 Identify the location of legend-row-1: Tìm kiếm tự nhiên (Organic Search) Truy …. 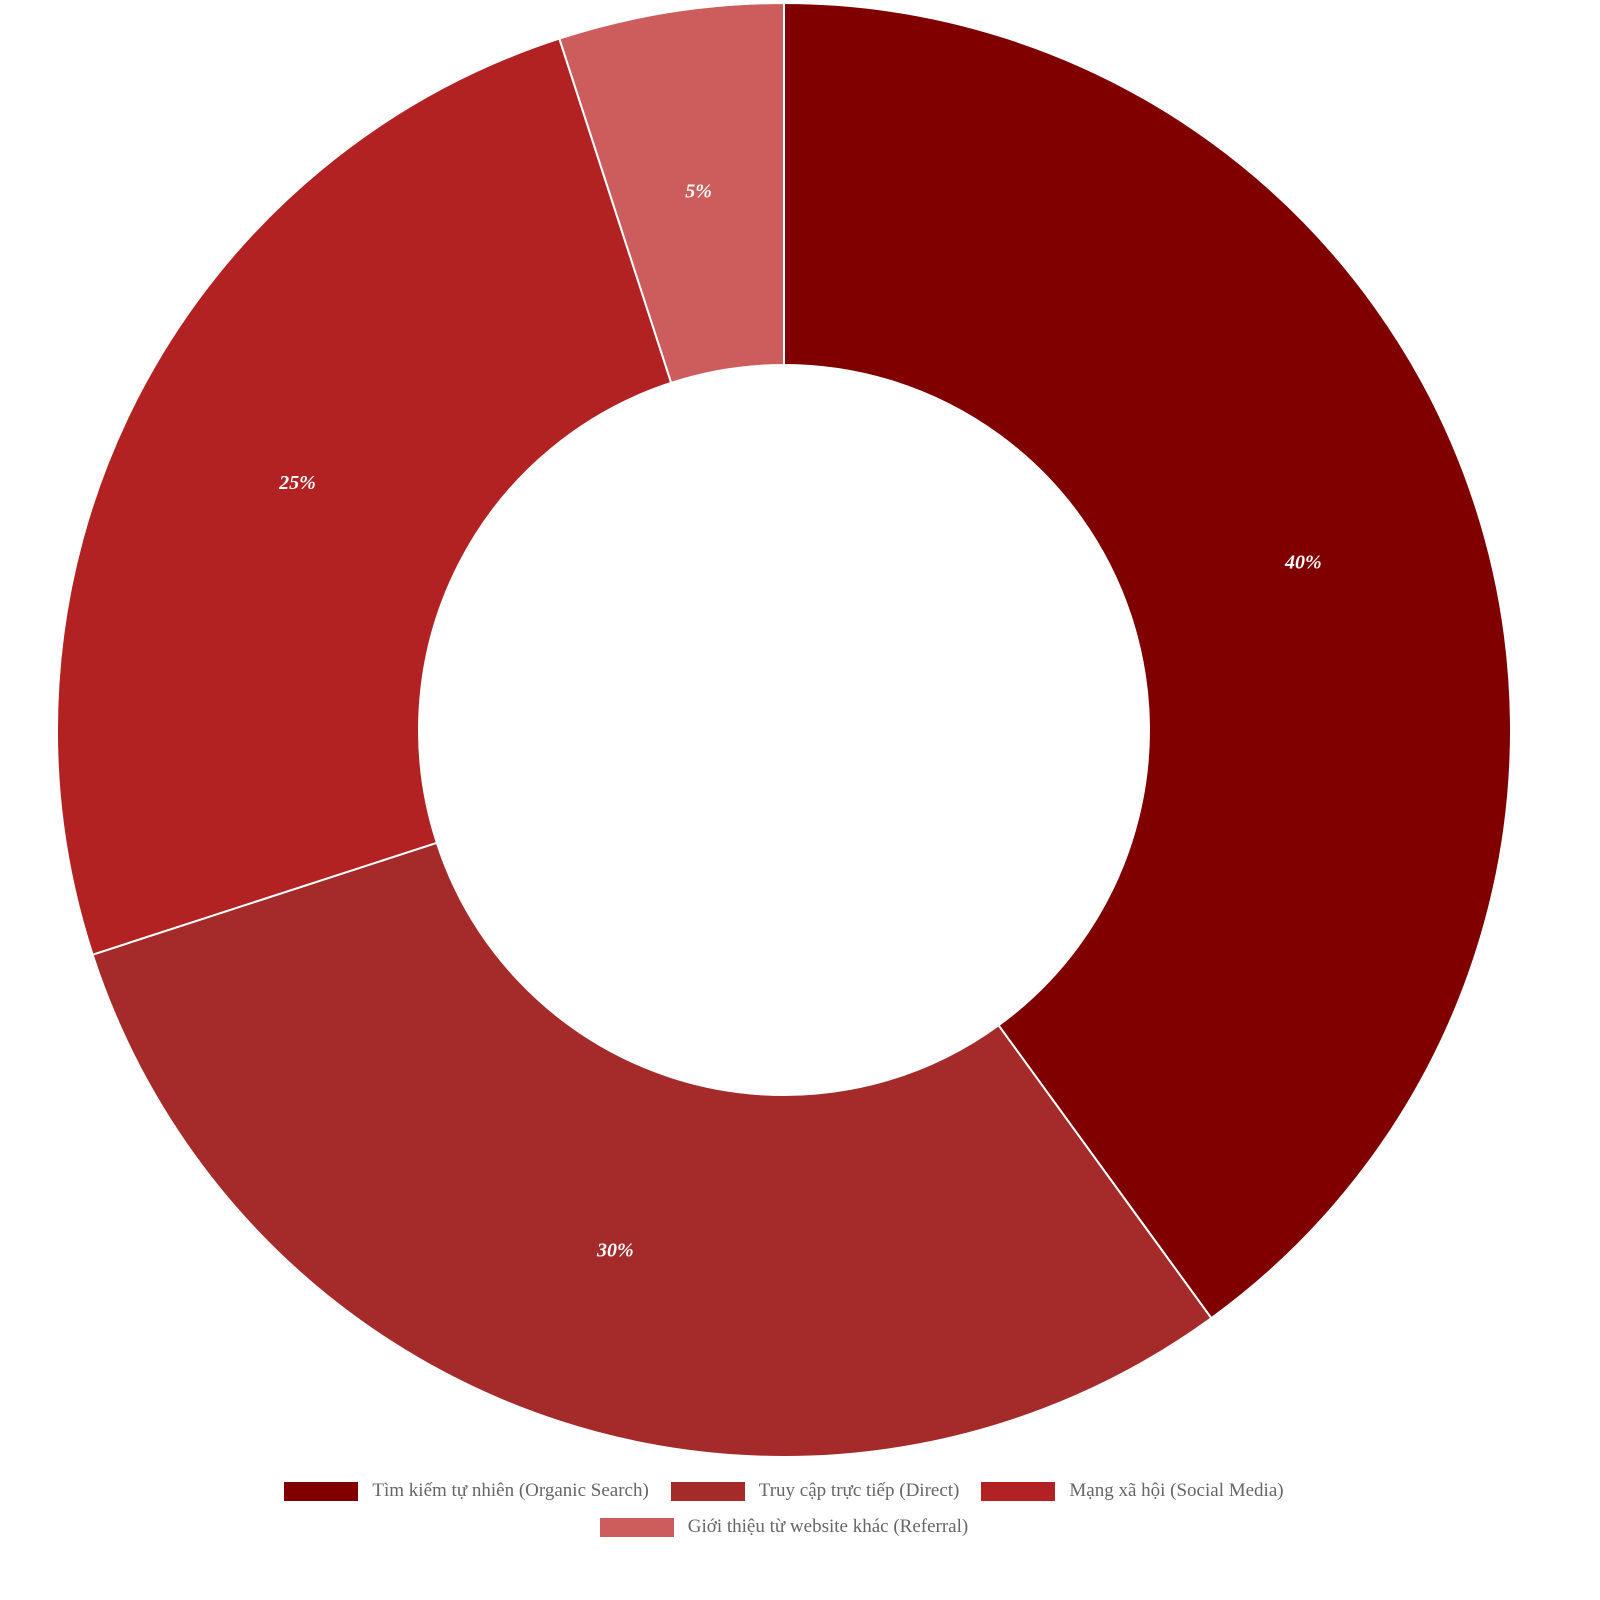
(784, 1491).